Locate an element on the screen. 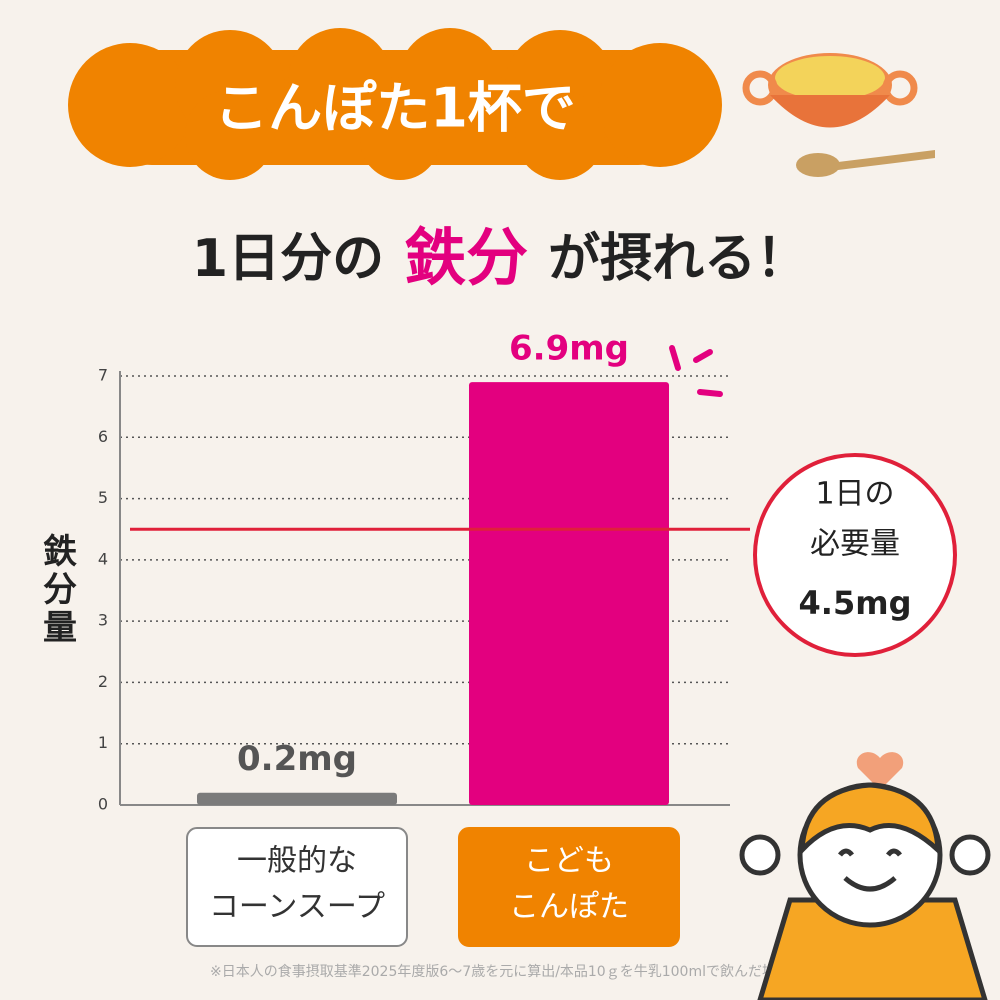 This screenshot has width=1000, height=1000. y-axis-label: 鉄分量 is located at coordinates (57, 589).